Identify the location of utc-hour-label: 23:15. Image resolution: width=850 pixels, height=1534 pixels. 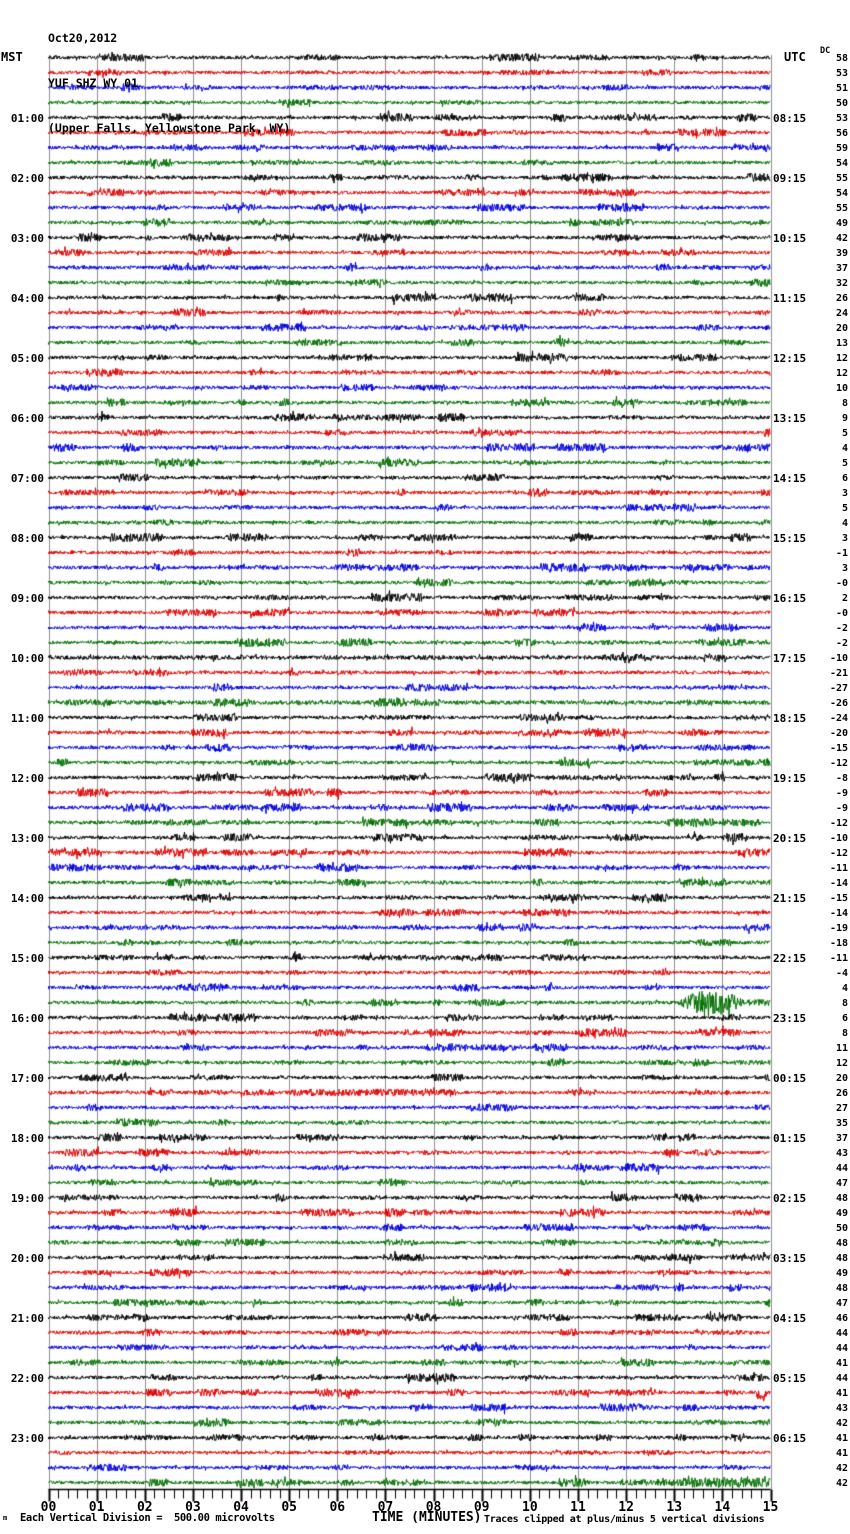
(790, 1018).